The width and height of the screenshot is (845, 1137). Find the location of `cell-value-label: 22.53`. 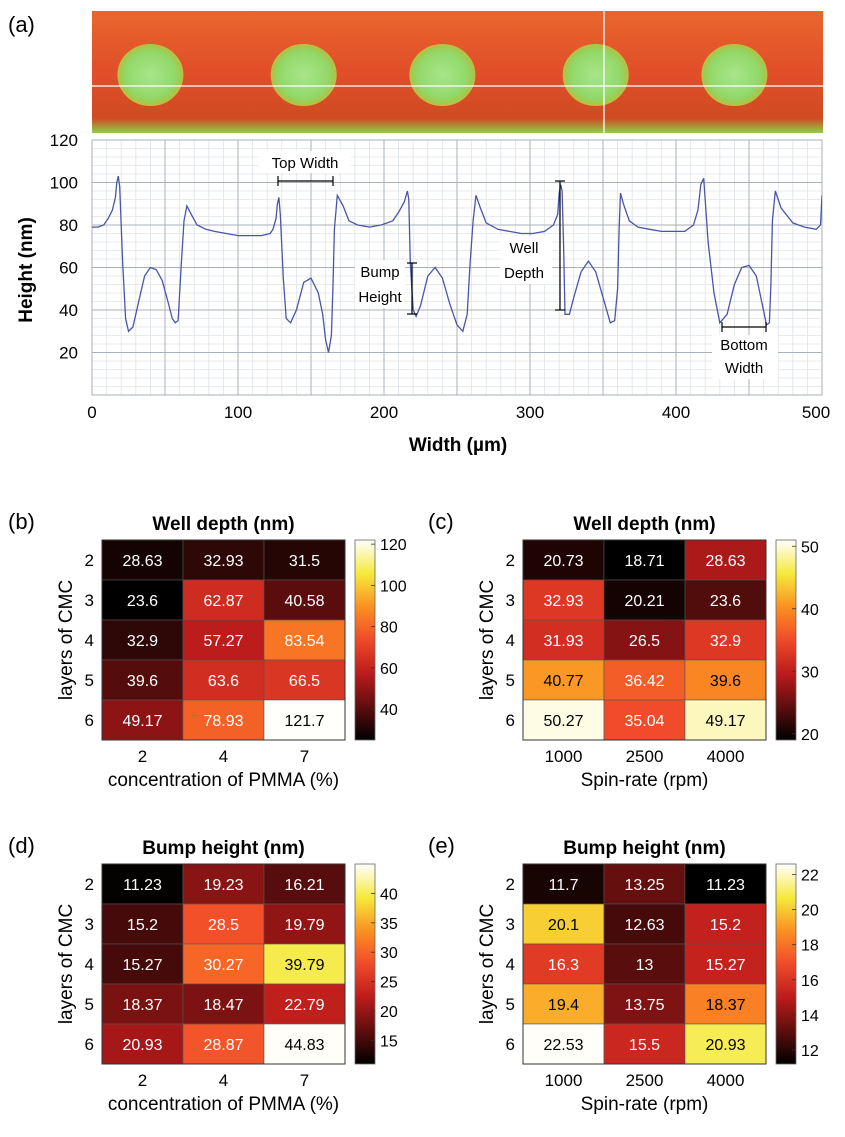

cell-value-label: 22.53 is located at coordinates (563, 1045).